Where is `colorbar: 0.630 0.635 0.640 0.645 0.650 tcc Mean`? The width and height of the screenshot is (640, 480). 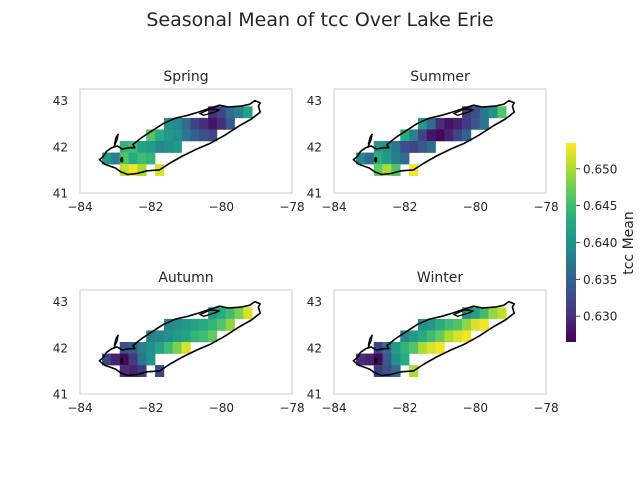 colorbar: 0.630 0.635 0.640 0.645 0.650 tcc Mean is located at coordinates (601, 242).